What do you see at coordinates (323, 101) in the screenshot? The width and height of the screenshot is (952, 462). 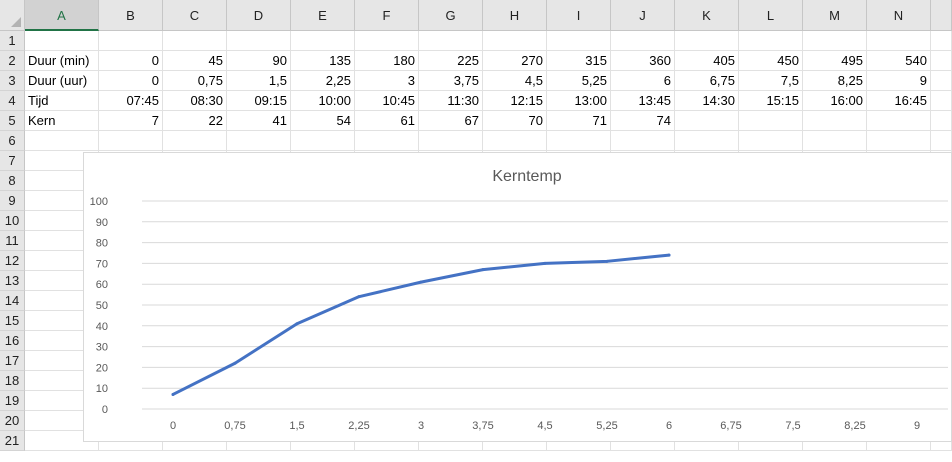 I see `cell-value: 10:00` at bounding box center [323, 101].